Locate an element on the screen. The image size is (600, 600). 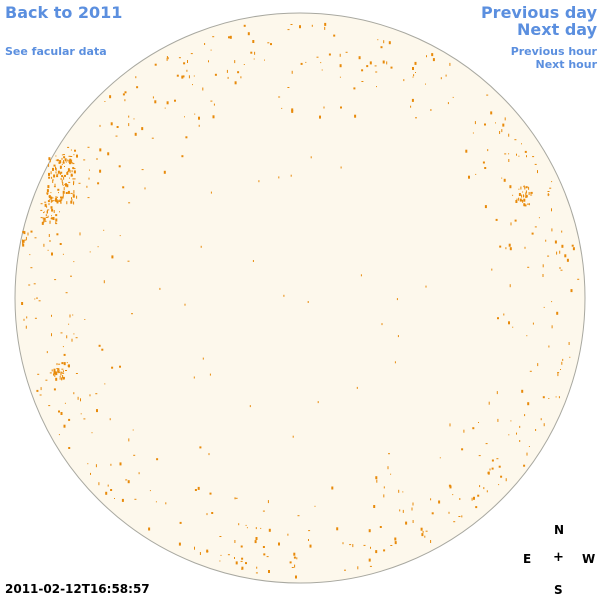
see-facular-data-link: See facular data is located at coordinates (56, 51).